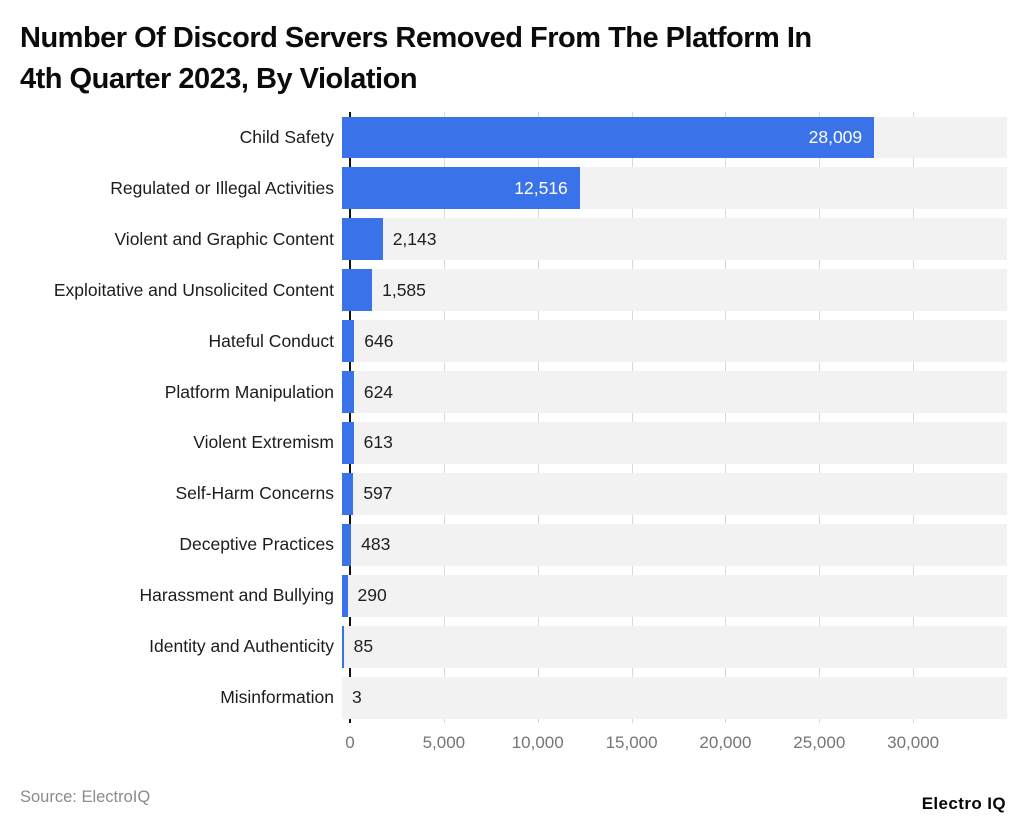 The image size is (1024, 823). I want to click on bar-row: Identity and Authenticity 85, so click(503, 646).